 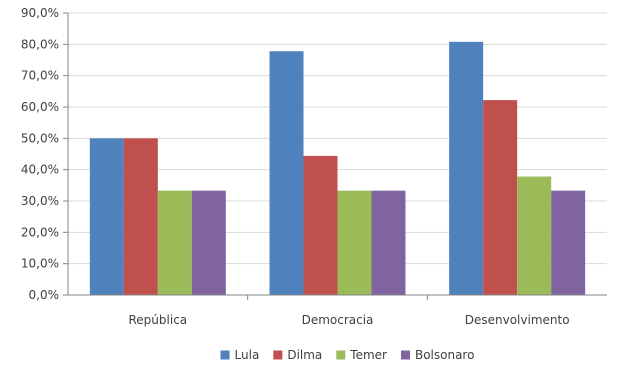 What do you see at coordinates (40, 13) in the screenshot?
I see `y-tick-label: 90,0%` at bounding box center [40, 13].